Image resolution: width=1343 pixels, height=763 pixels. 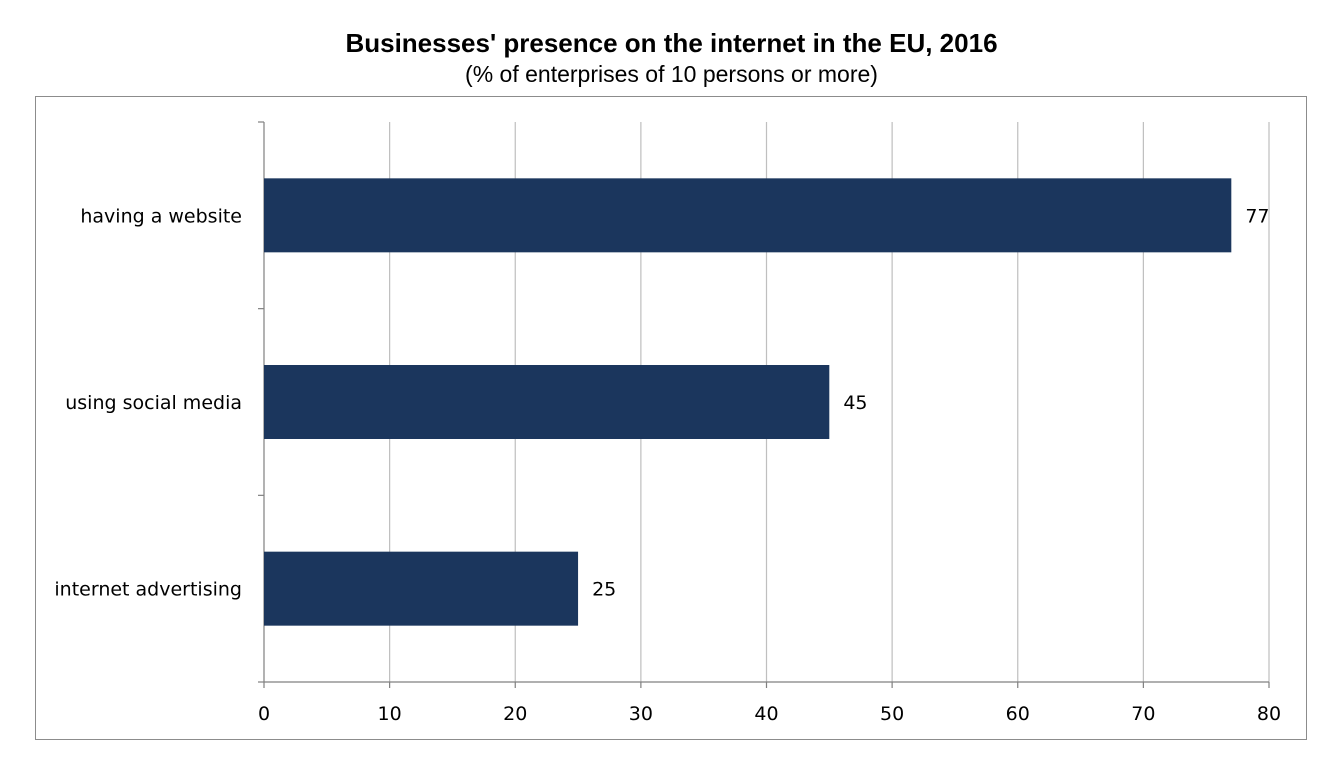 What do you see at coordinates (1143, 714) in the screenshot?
I see `x-tick-label: 70` at bounding box center [1143, 714].